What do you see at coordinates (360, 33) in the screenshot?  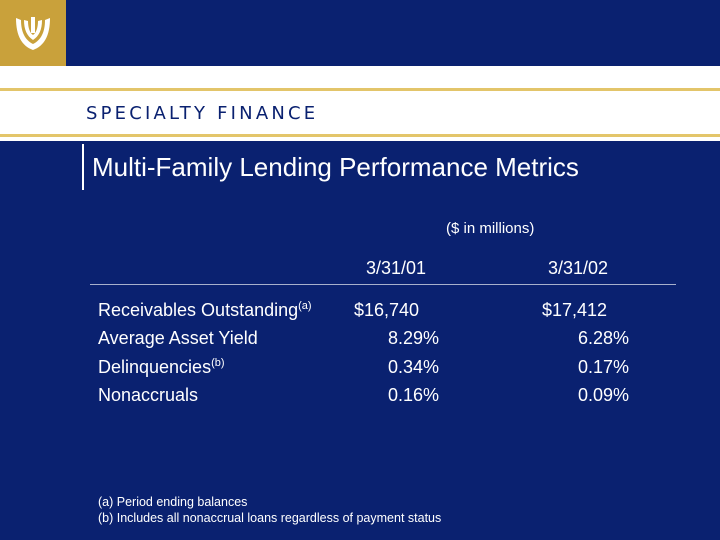 I see `top-band` at bounding box center [360, 33].